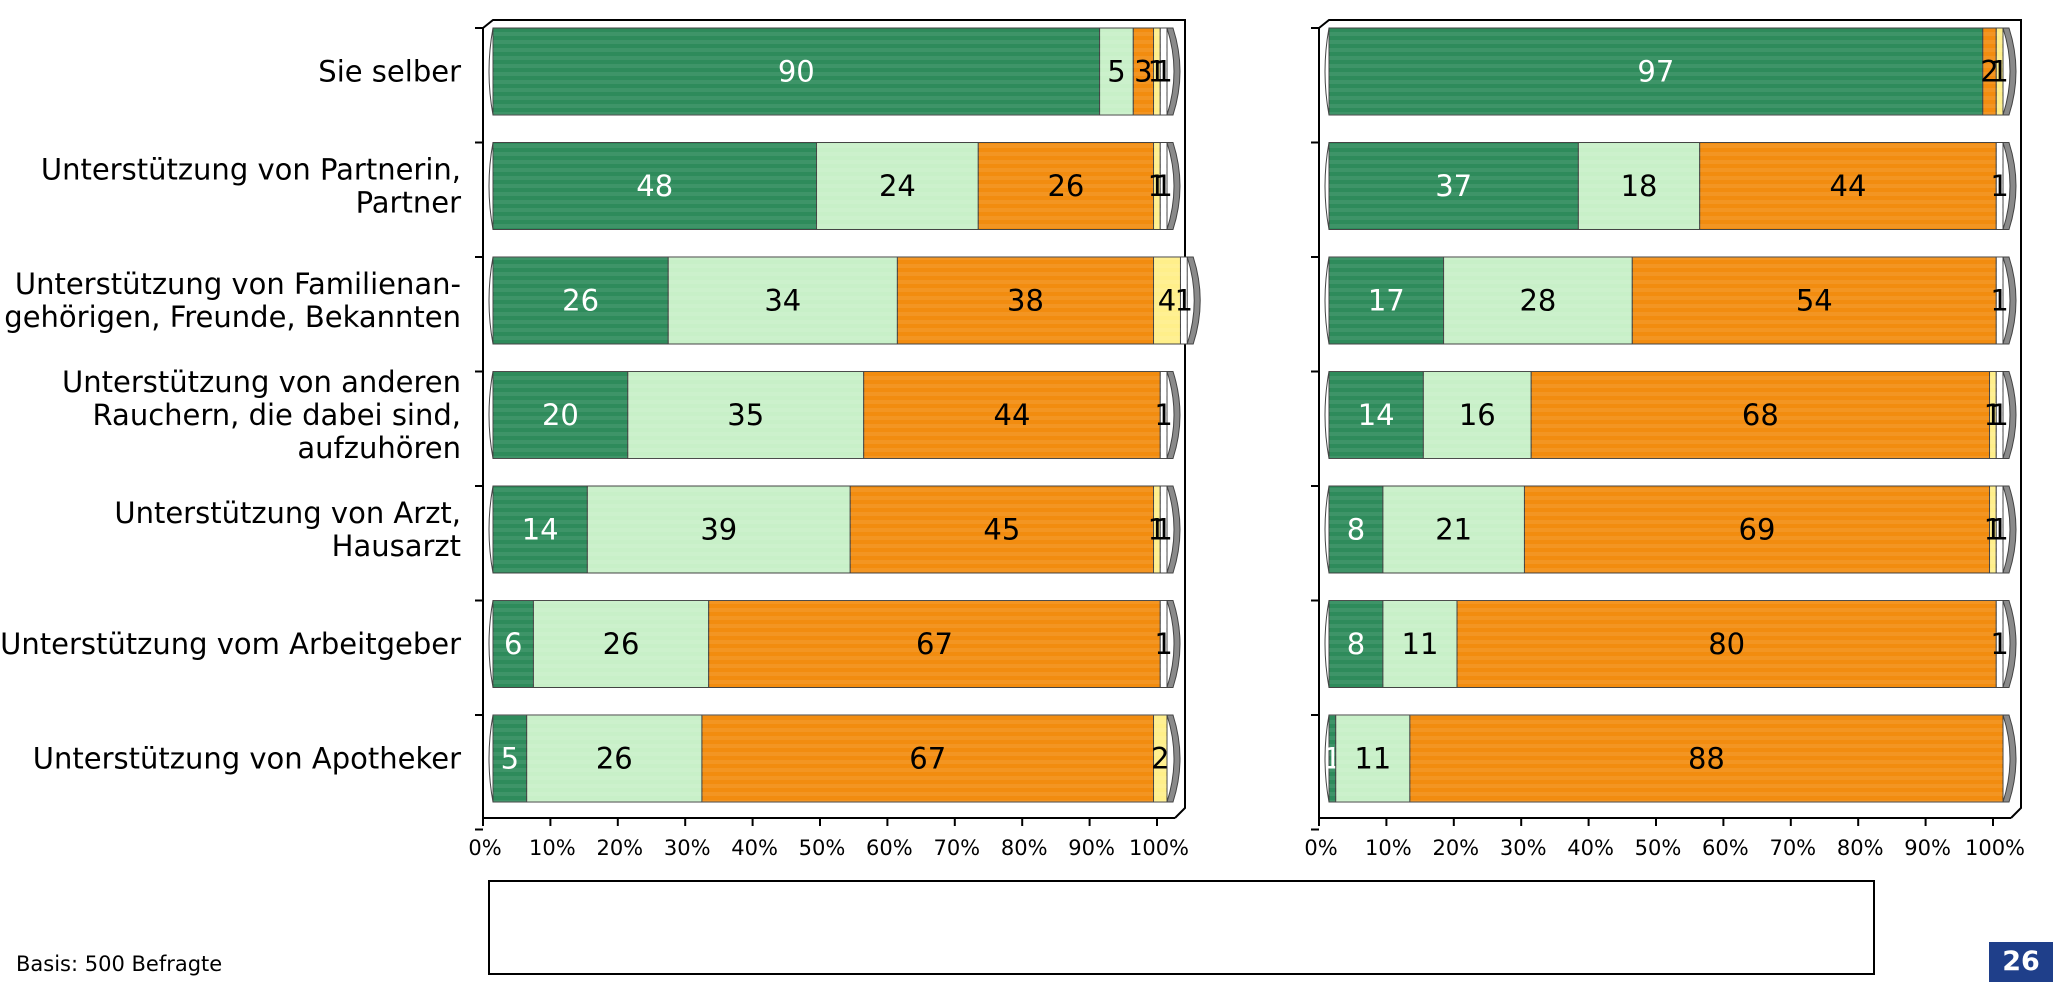 The height and width of the screenshot is (982, 2053). I want to click on category-label: Unterstützung von Partnerin,, so click(251, 170).